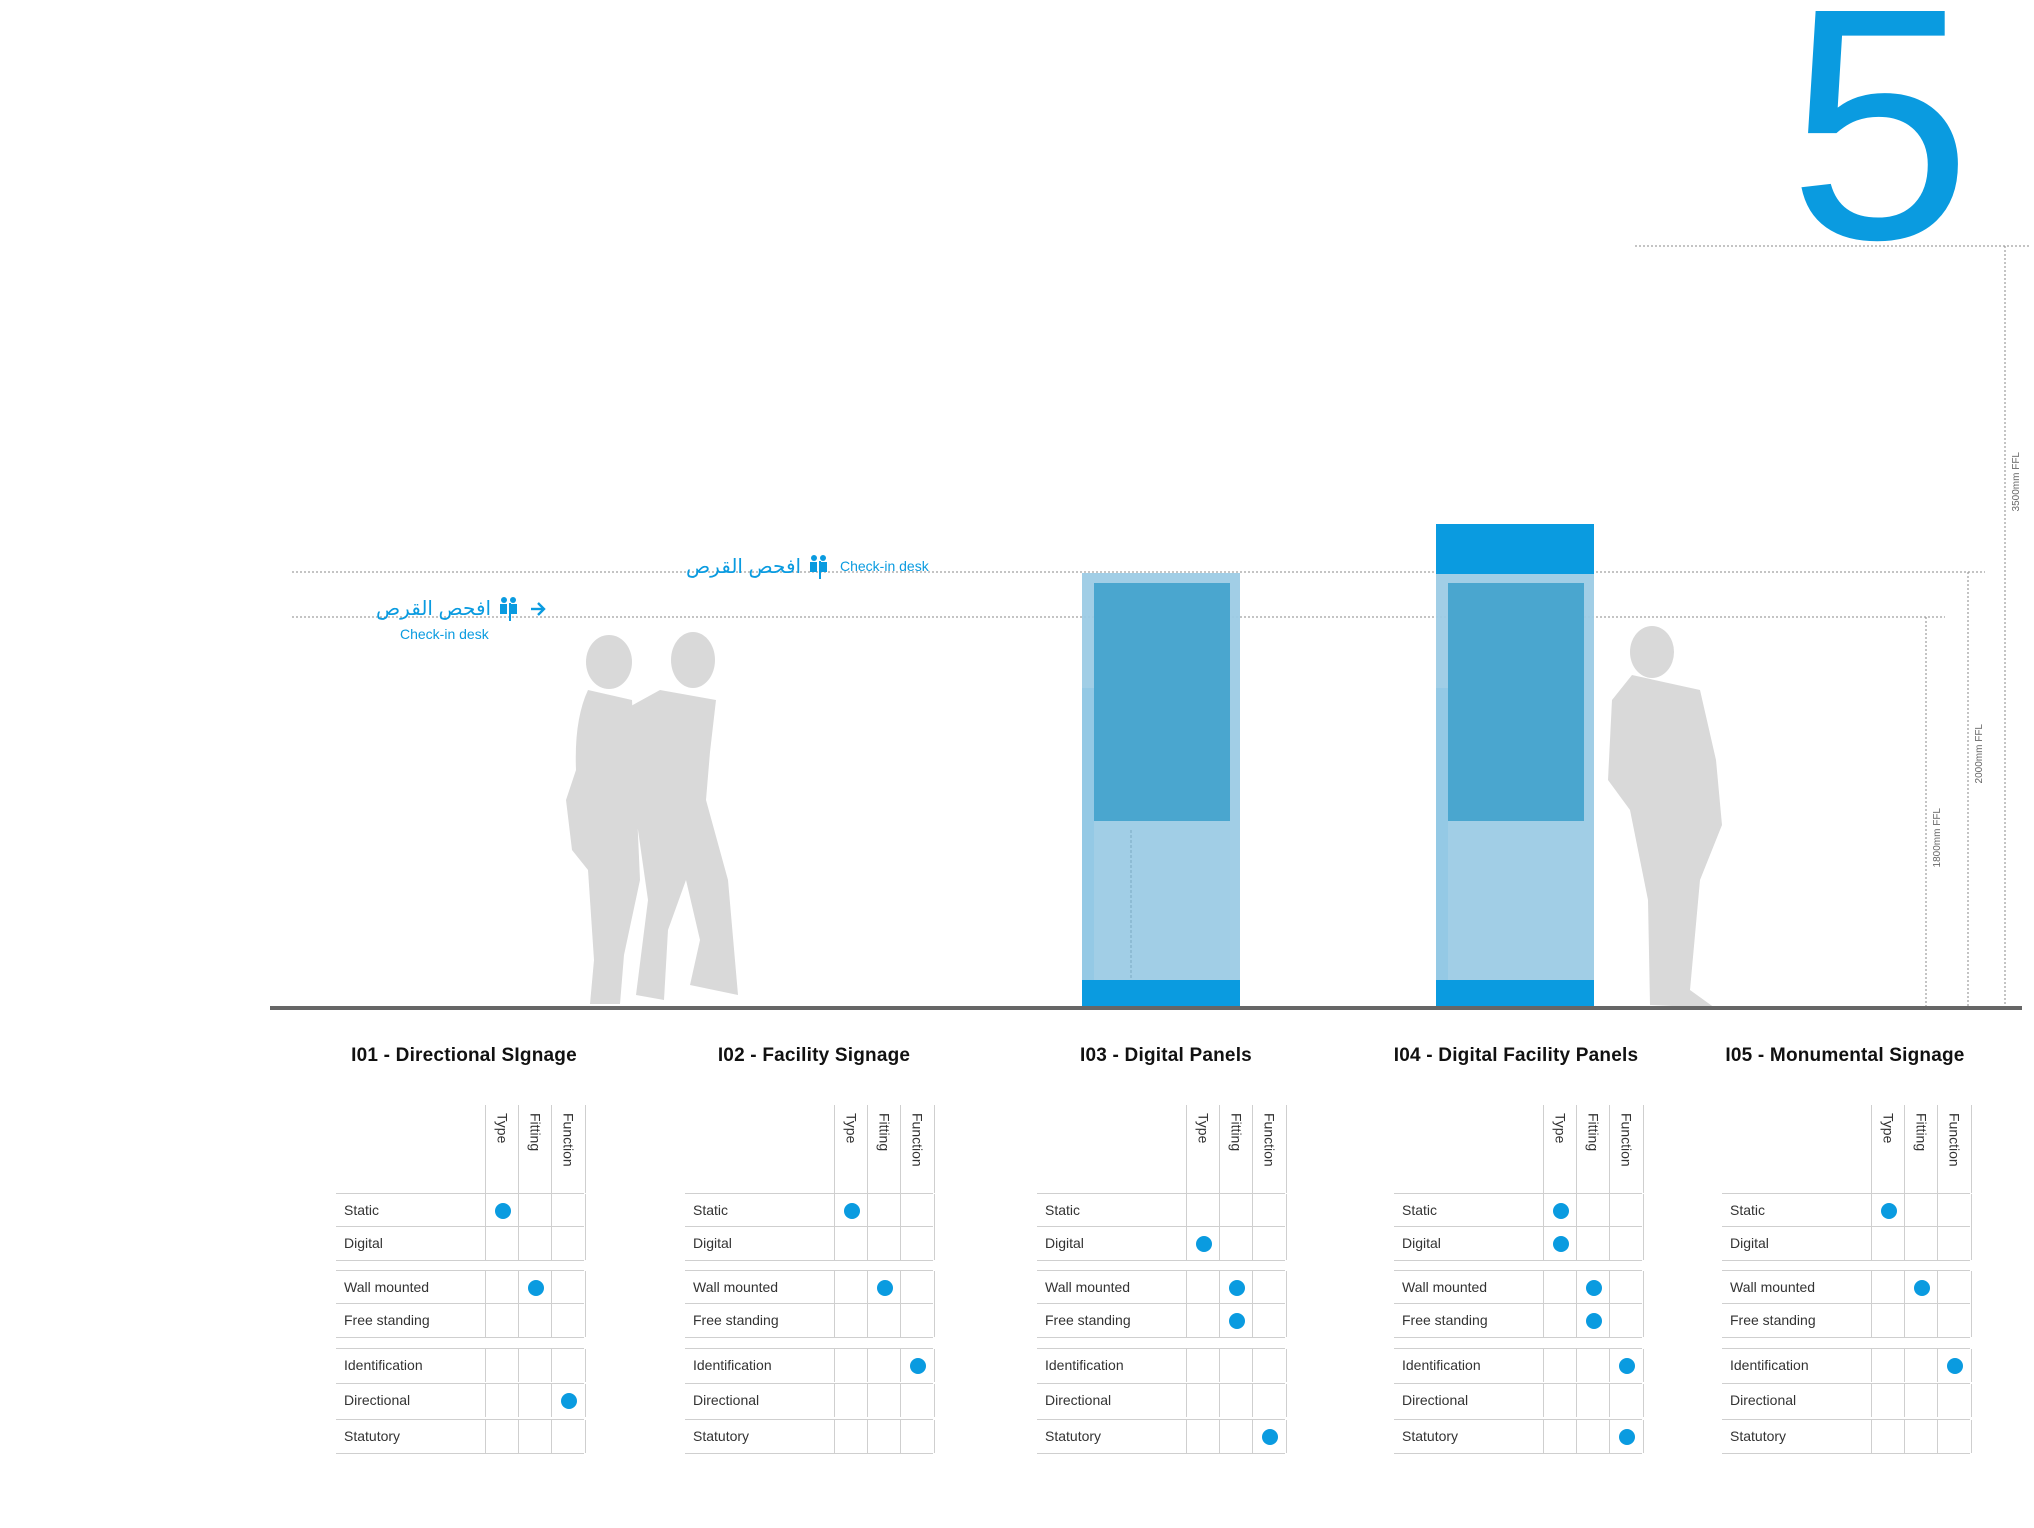 The image size is (2034, 1528). Describe the element at coordinates (1516, 1055) in the screenshot. I see `item-title: I04 - Digital Facility Panels` at that location.